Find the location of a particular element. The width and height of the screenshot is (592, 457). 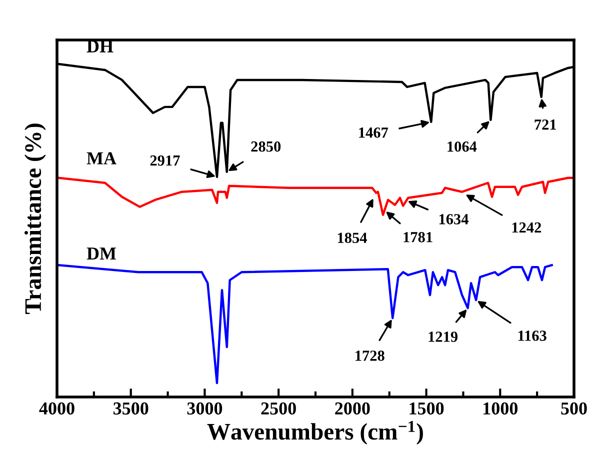

annotation: 2917 is located at coordinates (165, 160).